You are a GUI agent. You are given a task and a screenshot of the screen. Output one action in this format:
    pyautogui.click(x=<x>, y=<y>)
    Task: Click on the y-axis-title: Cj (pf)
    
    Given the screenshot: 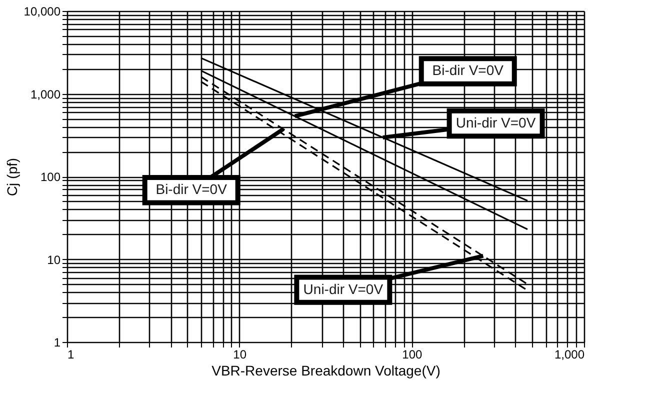 What is the action you would take?
    pyautogui.click(x=12, y=177)
    